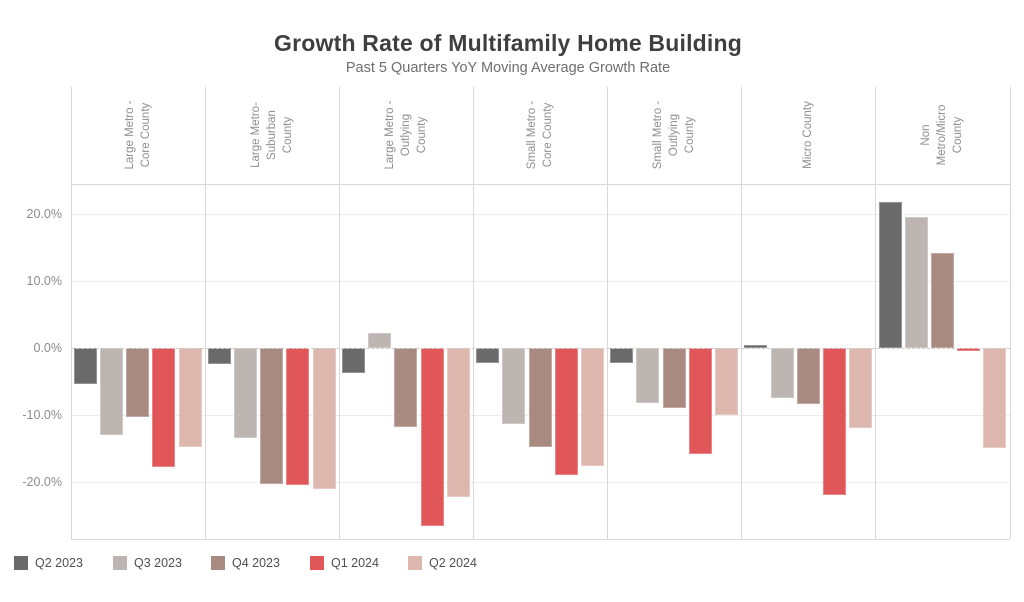  Describe the element at coordinates (540, 184) in the screenshot. I see `header-separator-line` at that location.